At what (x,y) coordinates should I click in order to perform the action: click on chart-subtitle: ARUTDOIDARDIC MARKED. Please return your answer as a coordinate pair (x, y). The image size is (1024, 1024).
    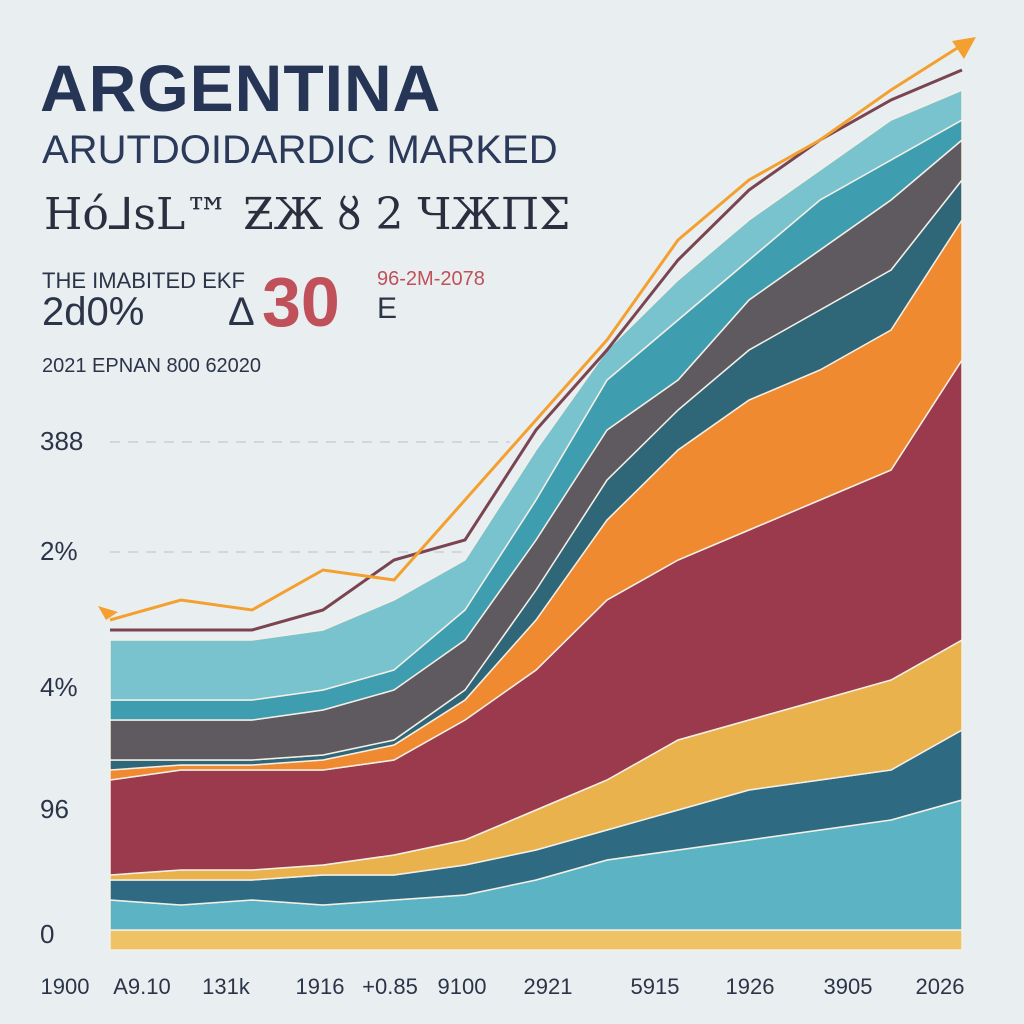
    Looking at the image, I should click on (300, 150).